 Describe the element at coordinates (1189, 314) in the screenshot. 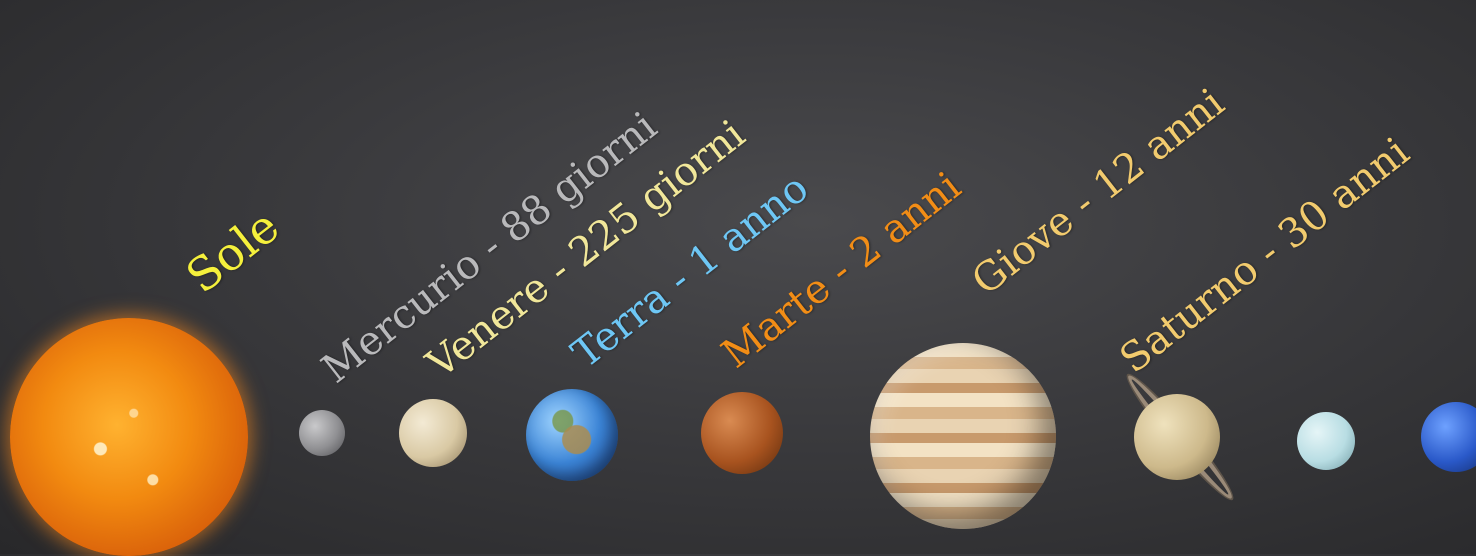

I see `saturn-name: Saturno` at that location.